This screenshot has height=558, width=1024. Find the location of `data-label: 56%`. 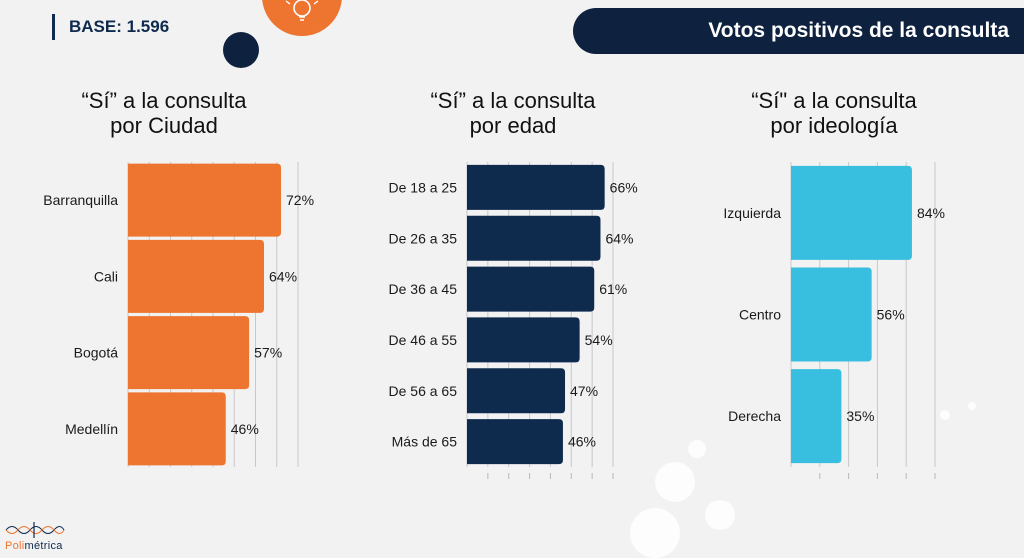

data-label: 56% is located at coordinates (891, 315).